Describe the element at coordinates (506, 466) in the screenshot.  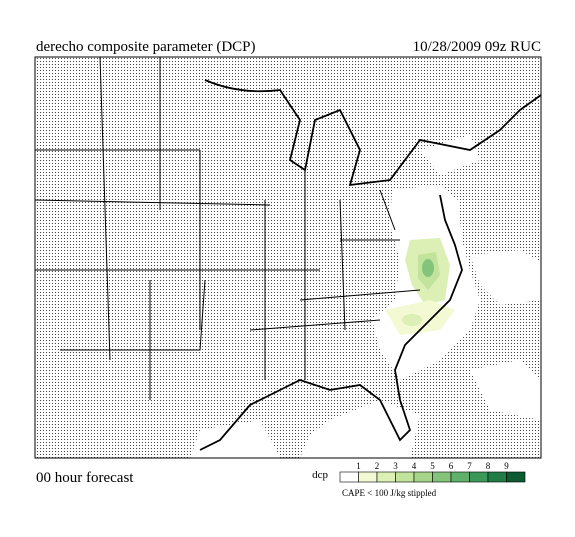
I see `legend-tick-label: 9` at that location.